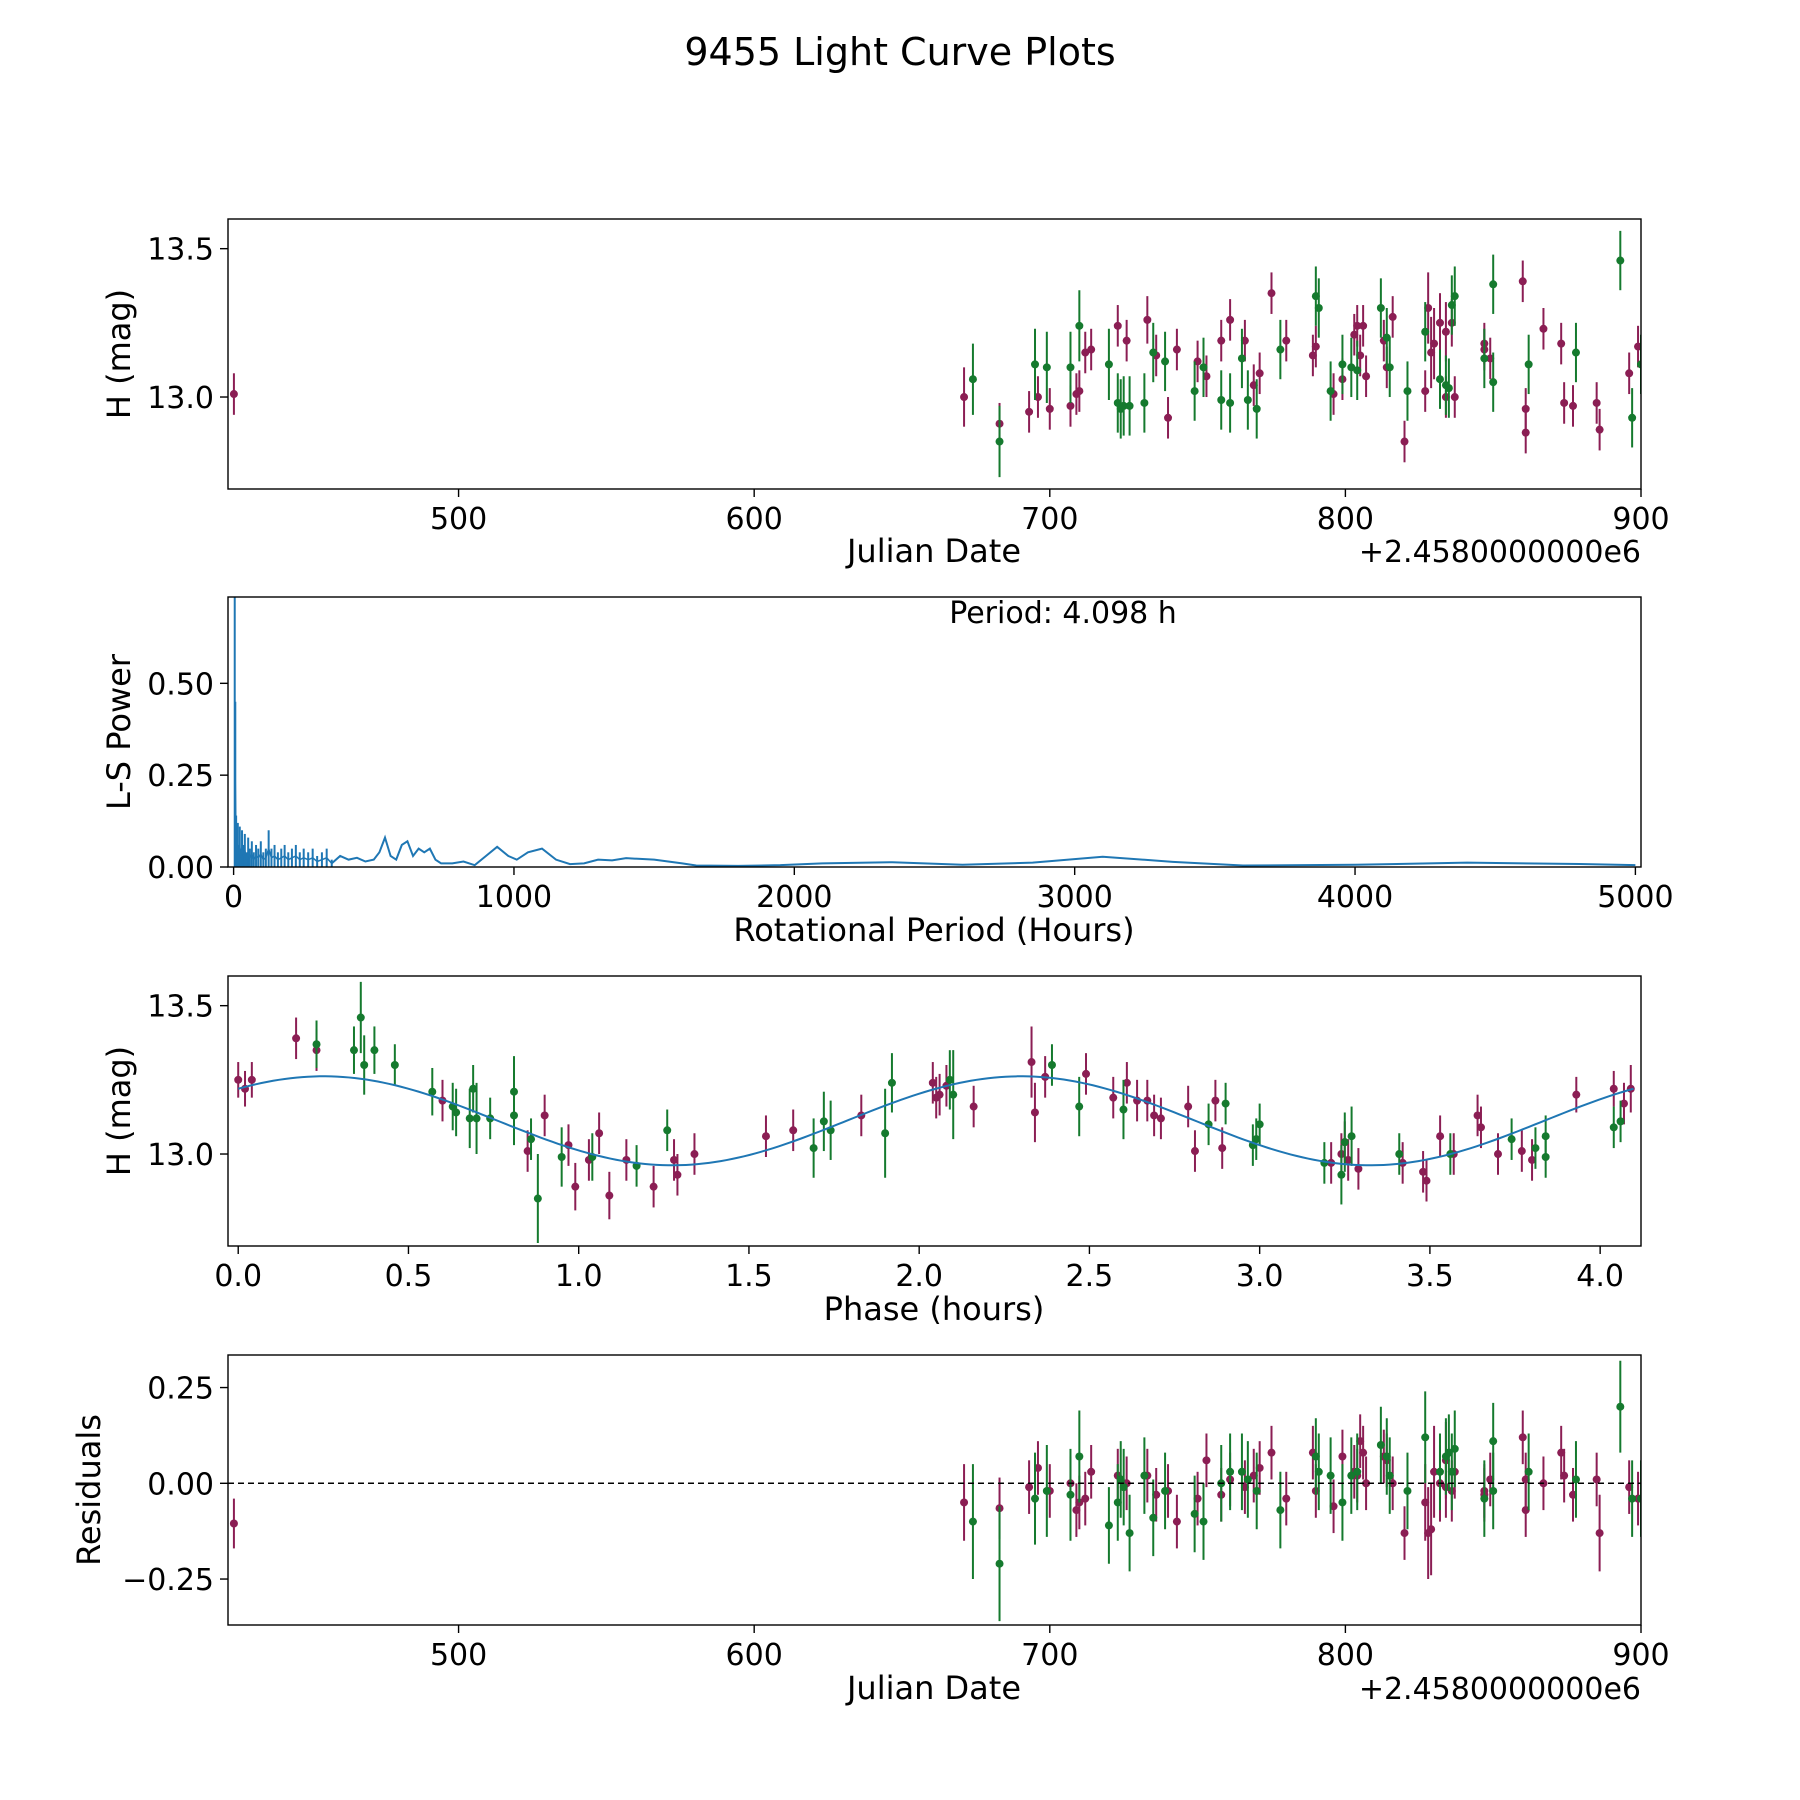  I want to click on residuals-x-tick-label: 600, so click(754, 1655).